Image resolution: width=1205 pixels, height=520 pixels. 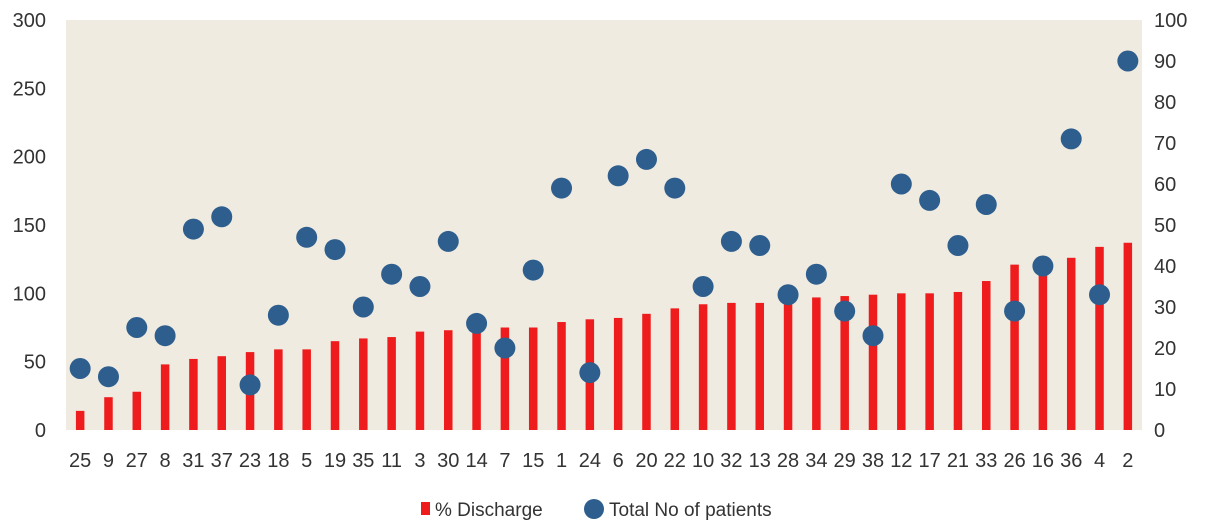 What do you see at coordinates (29, 89) in the screenshot?
I see `left-axis-tick-label: 250` at bounding box center [29, 89].